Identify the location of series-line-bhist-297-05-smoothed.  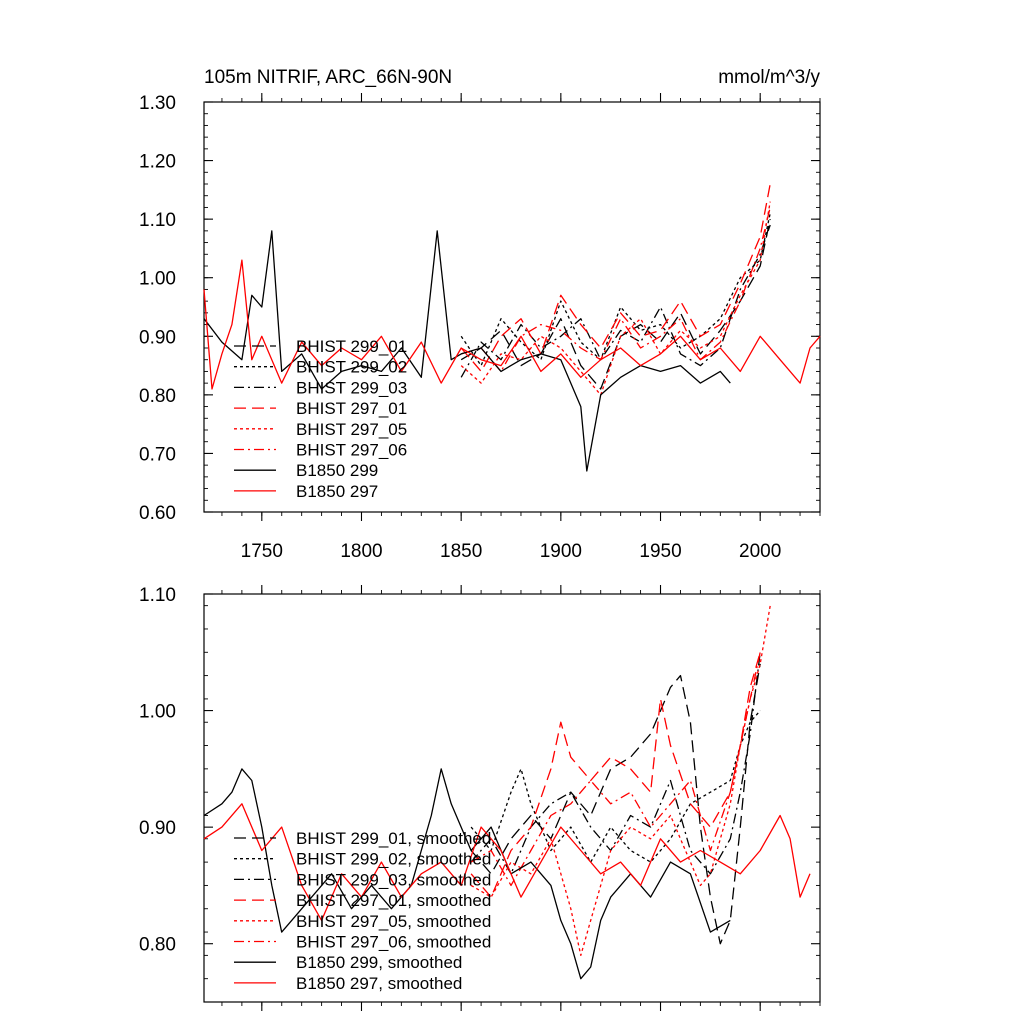
(620, 781).